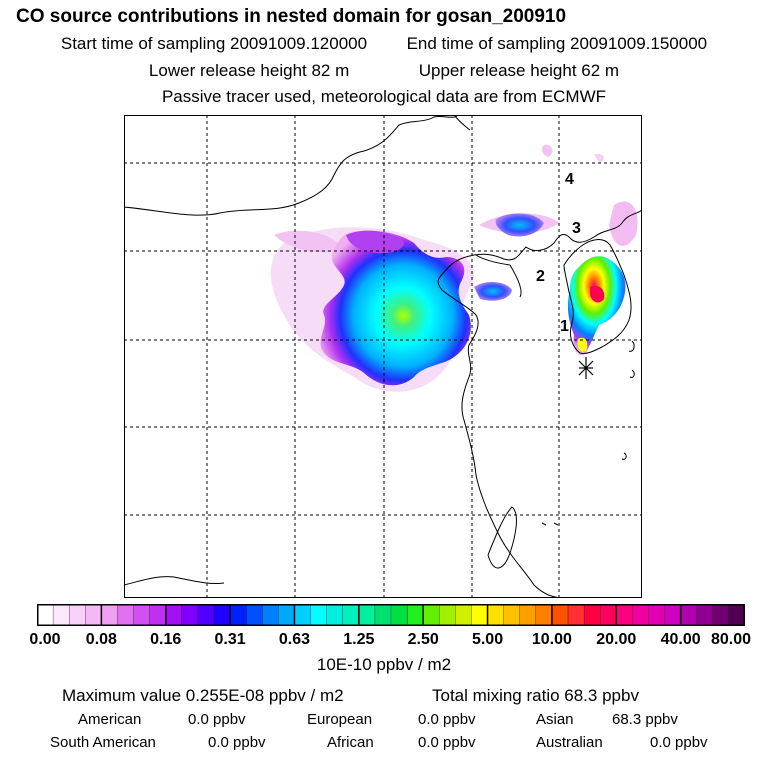 The height and width of the screenshot is (768, 768). What do you see at coordinates (395, 308) in the screenshot?
I see `plume-main` at bounding box center [395, 308].